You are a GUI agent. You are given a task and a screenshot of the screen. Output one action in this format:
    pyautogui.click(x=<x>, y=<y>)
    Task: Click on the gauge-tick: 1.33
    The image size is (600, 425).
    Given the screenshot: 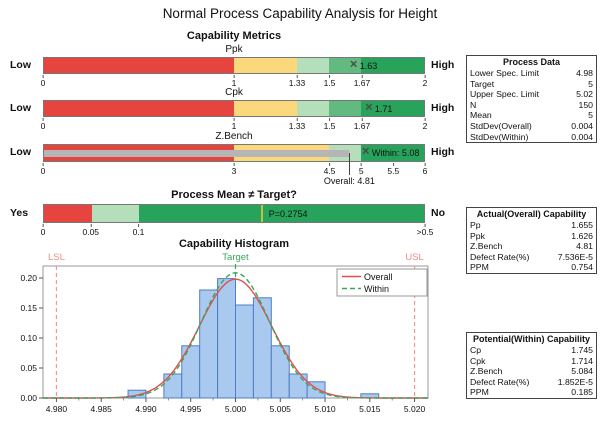 What is the action you would take?
    pyautogui.click(x=297, y=81)
    